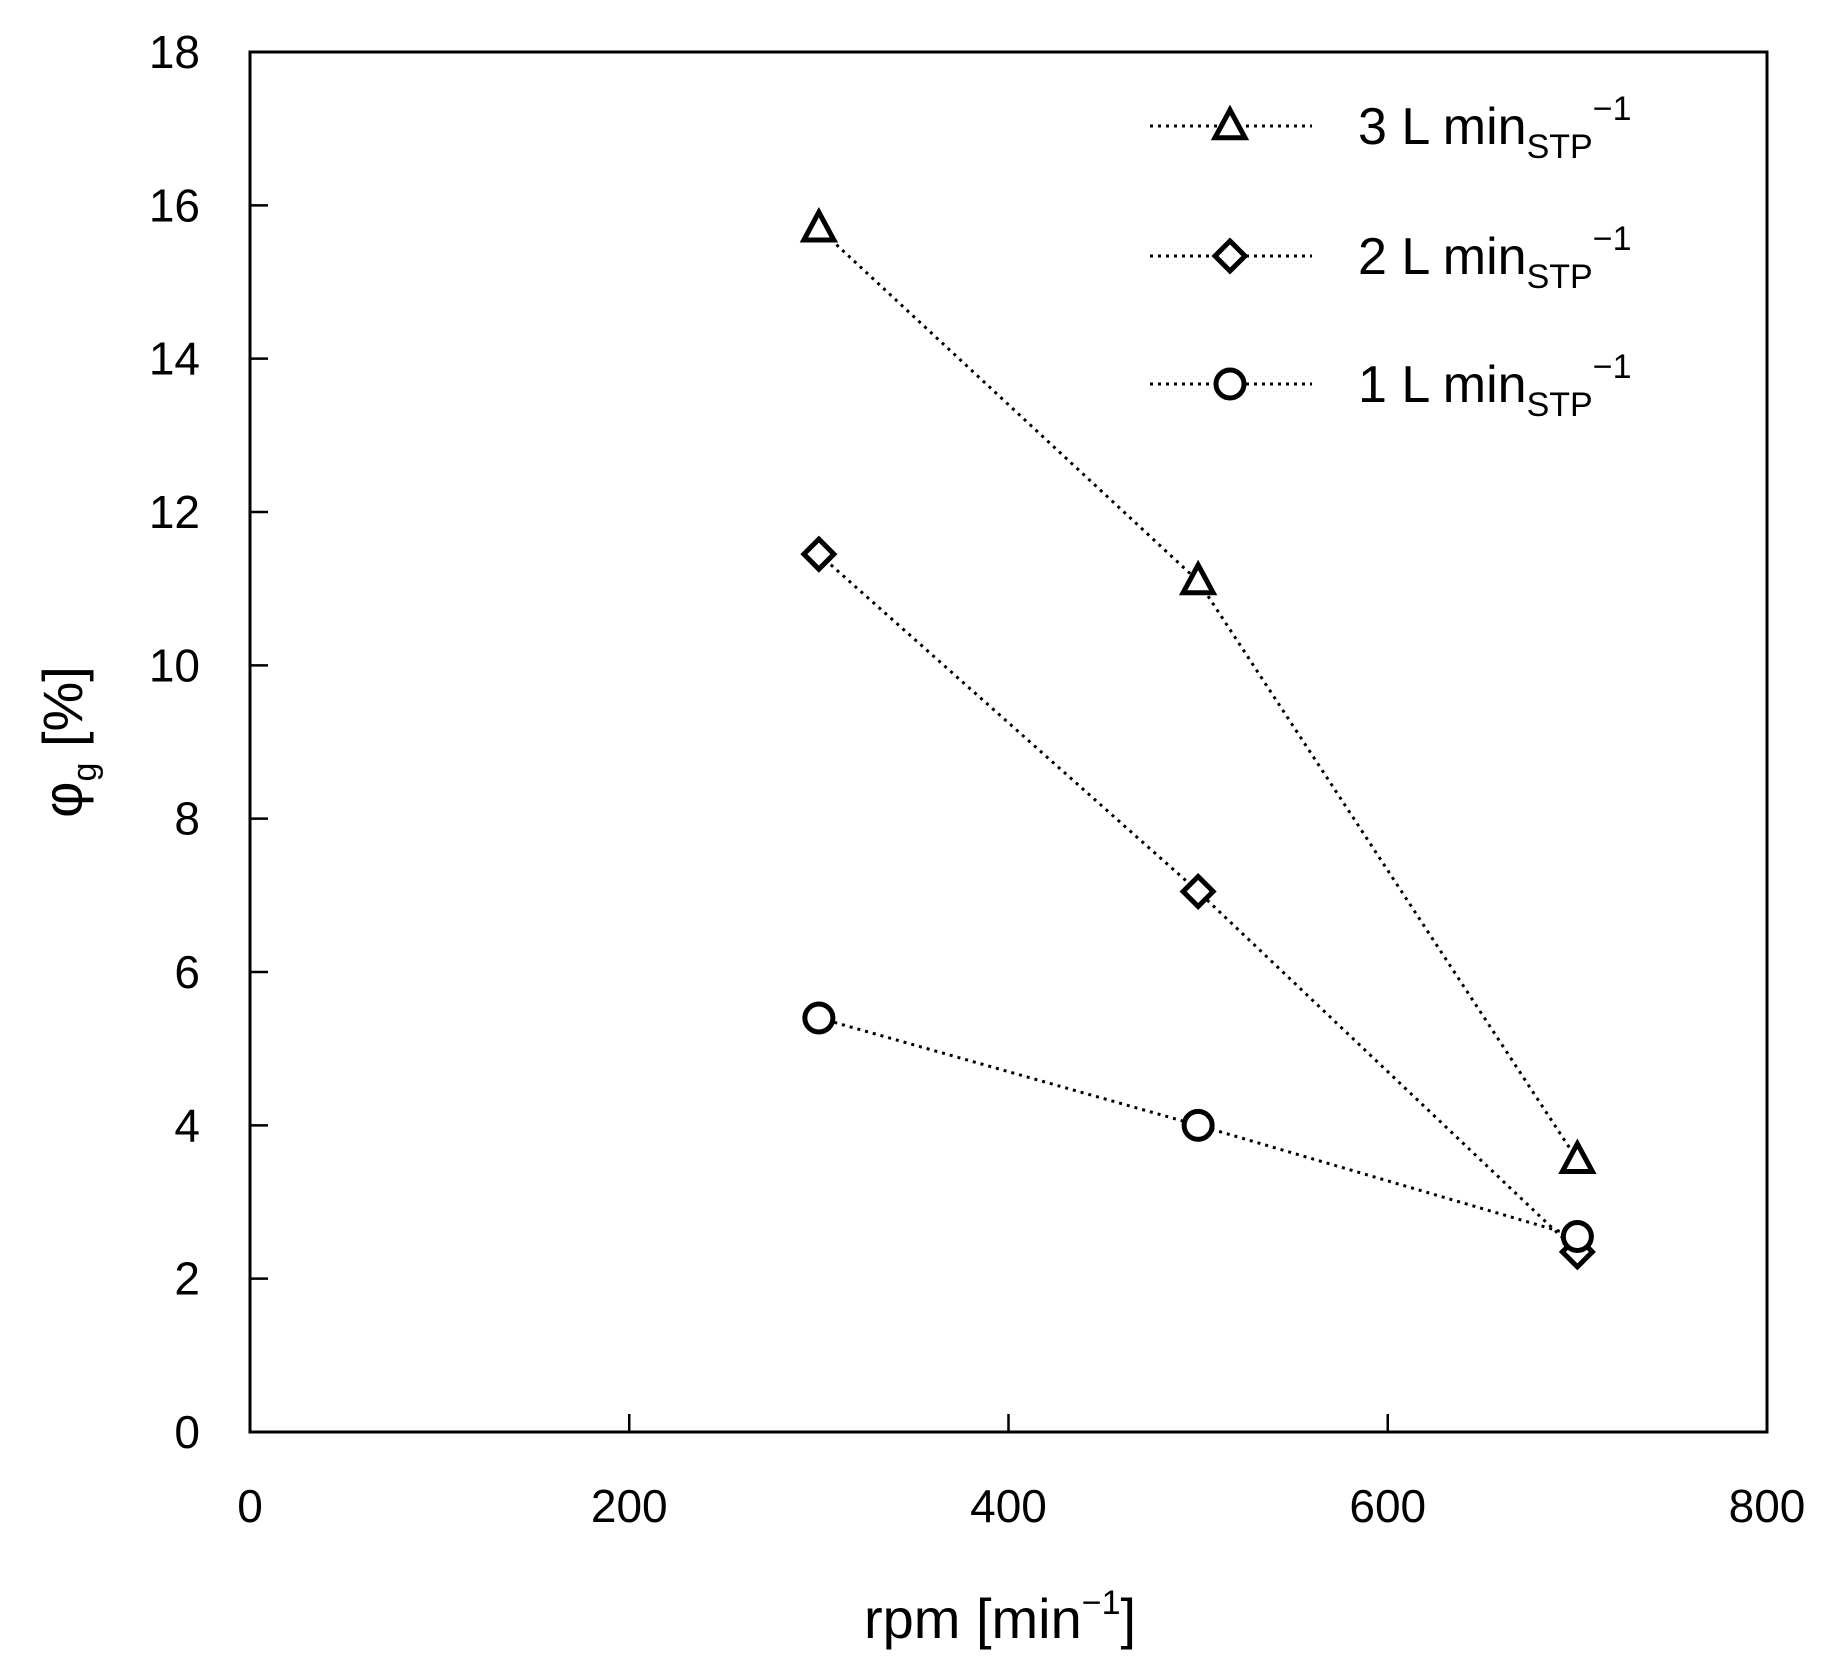 Image resolution: width=1836 pixels, height=1664 pixels. Describe the element at coordinates (250, 1506) in the screenshot. I see `x-tick-label: 0` at that location.